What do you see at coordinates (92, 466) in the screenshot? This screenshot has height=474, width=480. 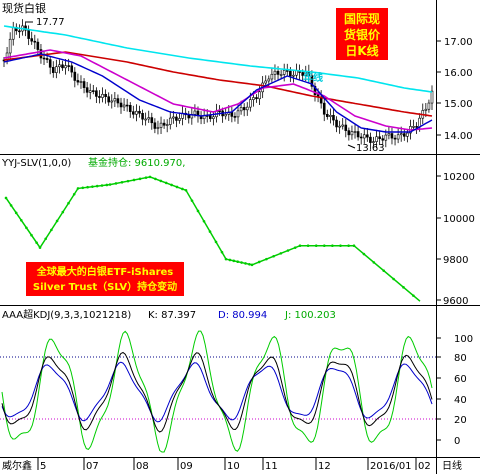 I see `xtick-label: 07` at bounding box center [92, 466].